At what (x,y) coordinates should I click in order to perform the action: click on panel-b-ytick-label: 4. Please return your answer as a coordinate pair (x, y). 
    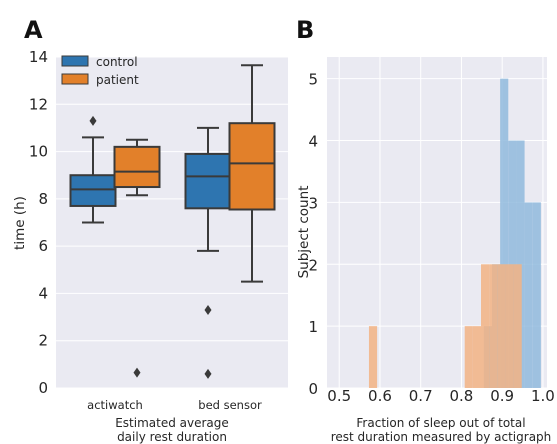
    Looking at the image, I should click on (313, 142).